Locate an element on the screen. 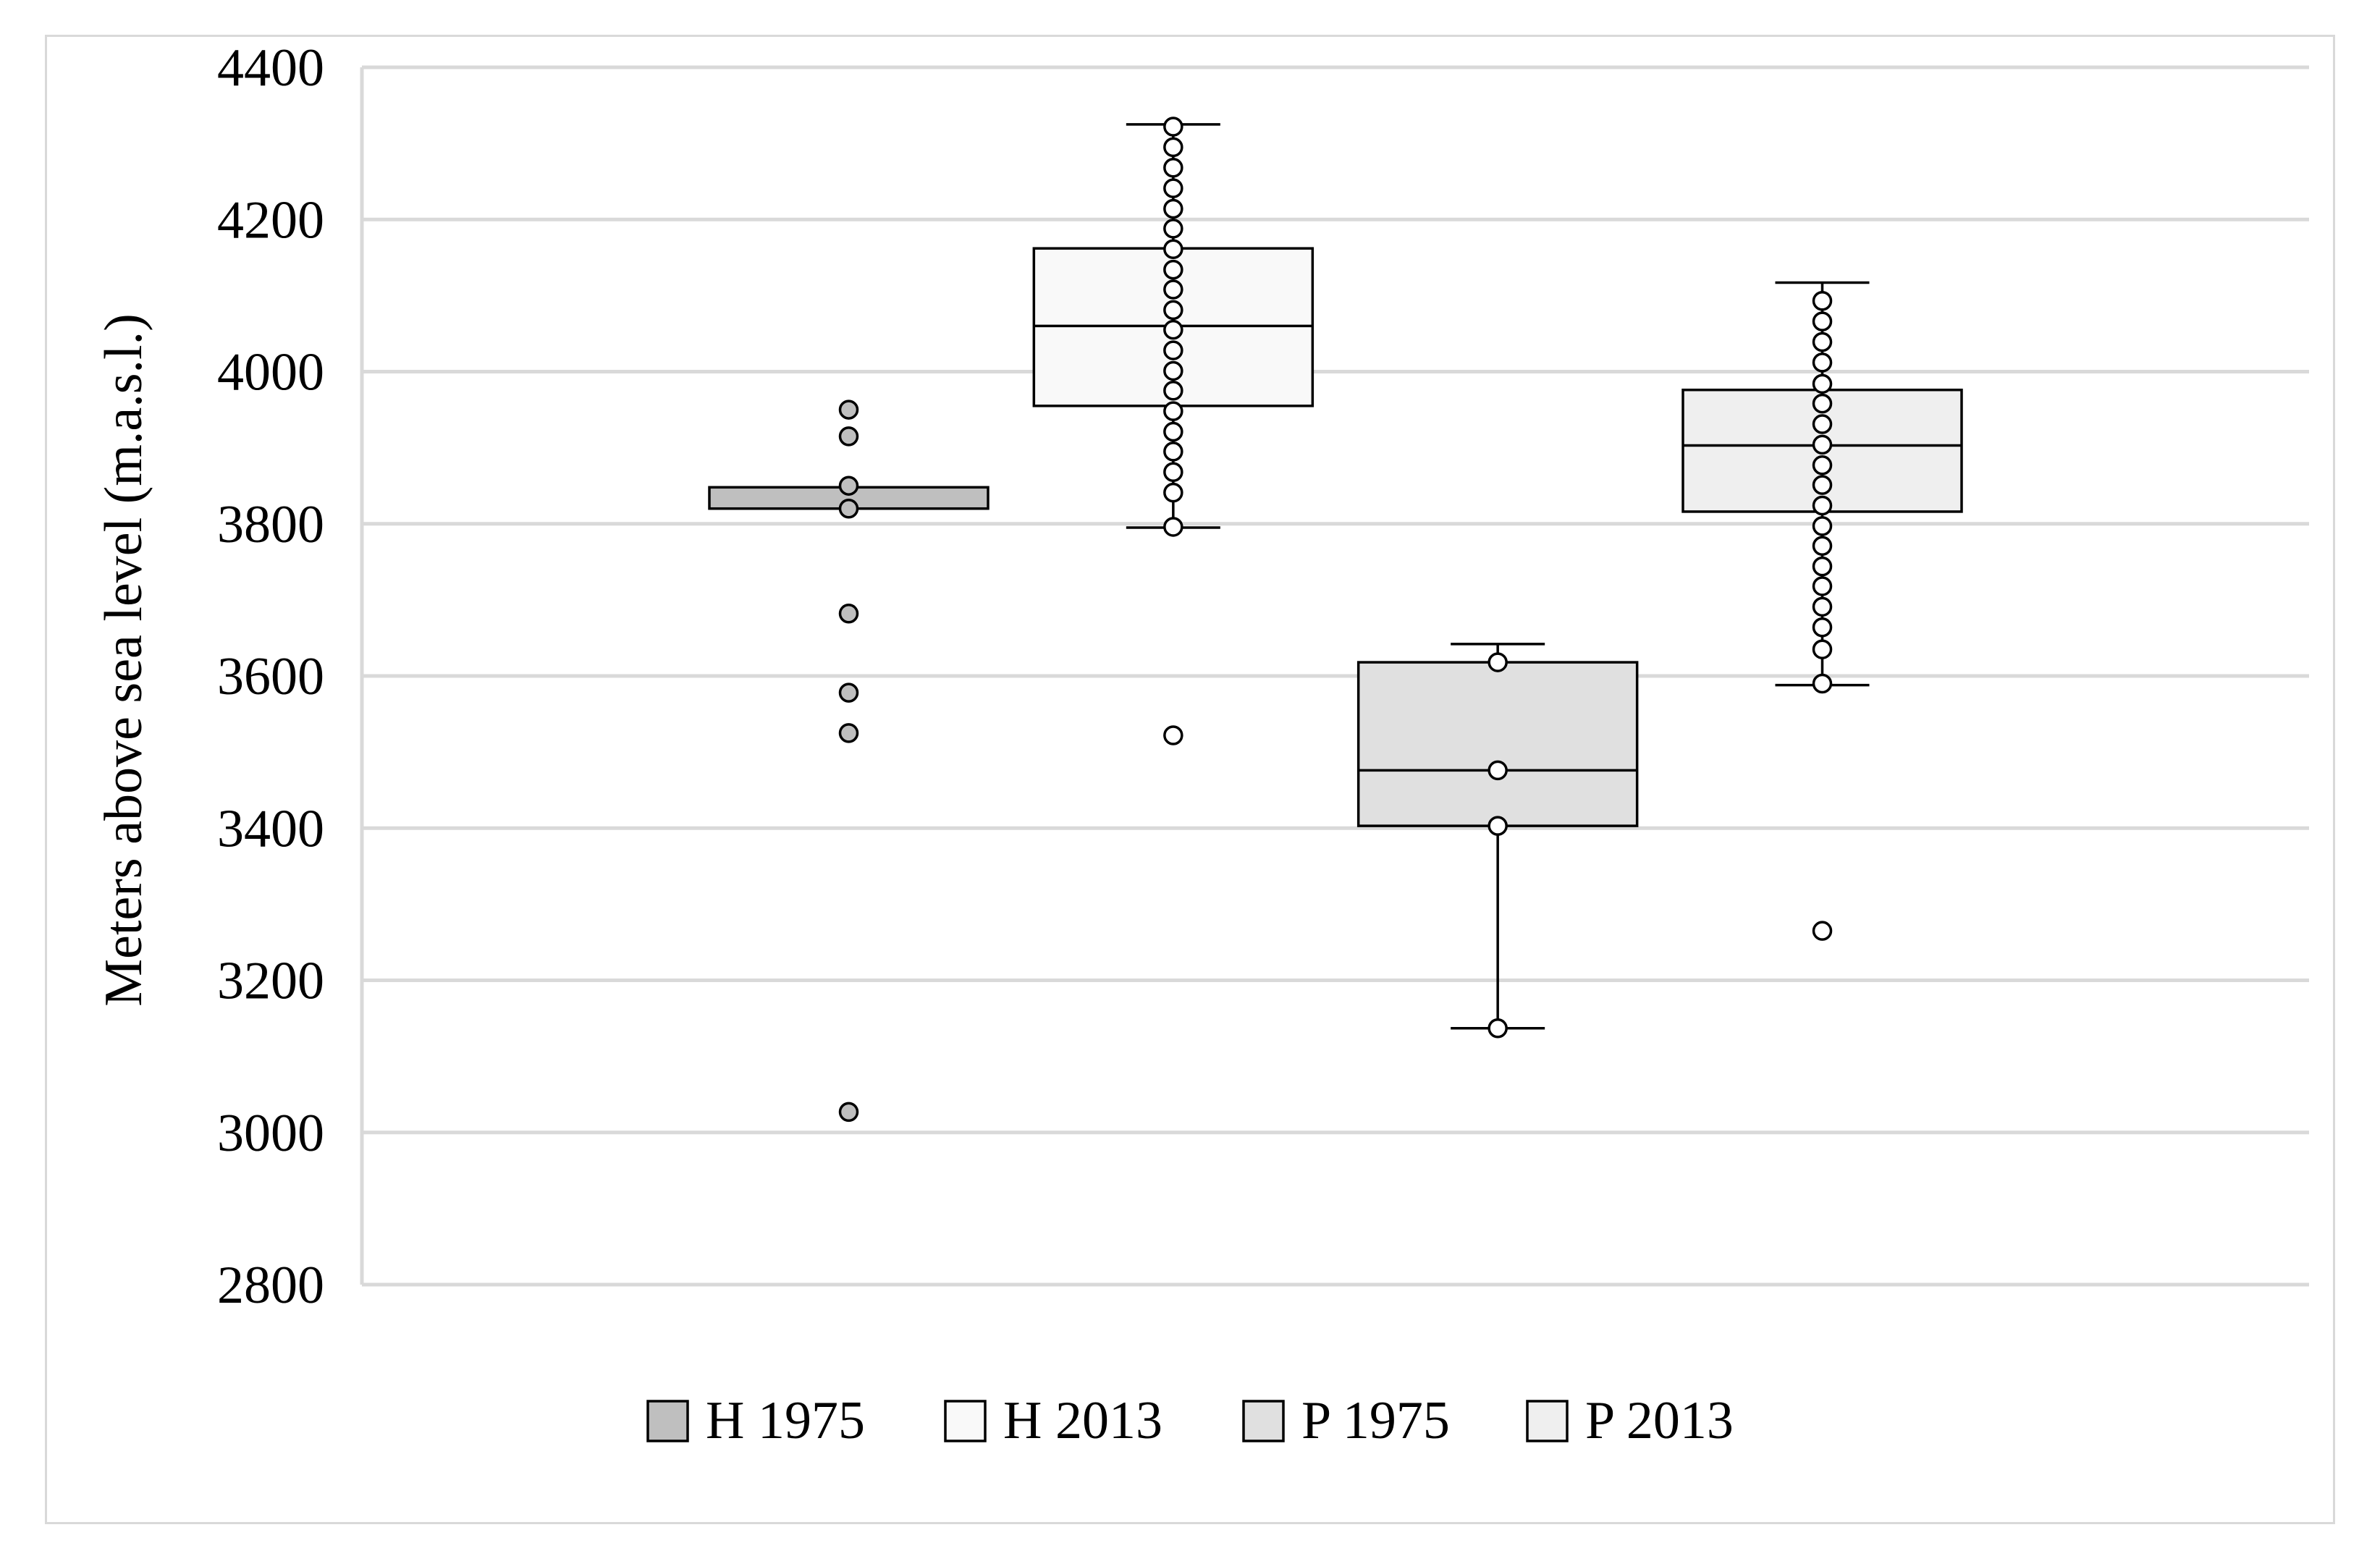 The height and width of the screenshot is (1564, 2380). legend-item: H 1975 is located at coordinates (755, 1421).